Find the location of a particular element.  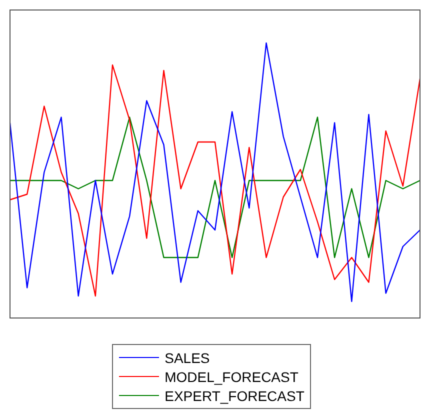

legend-label: EXPERT_FORECAST is located at coordinates (234, 396).